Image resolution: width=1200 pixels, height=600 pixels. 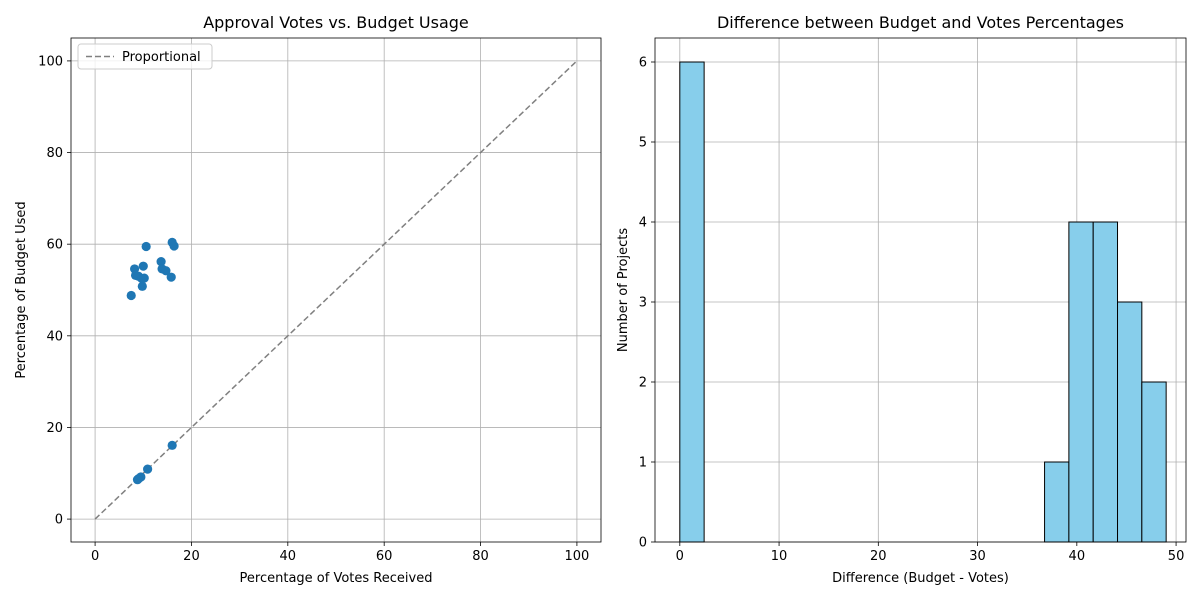 What do you see at coordinates (930, 553) in the screenshot?
I see `histogram-x-ticks: 0 10 20 30 40 50` at bounding box center [930, 553].